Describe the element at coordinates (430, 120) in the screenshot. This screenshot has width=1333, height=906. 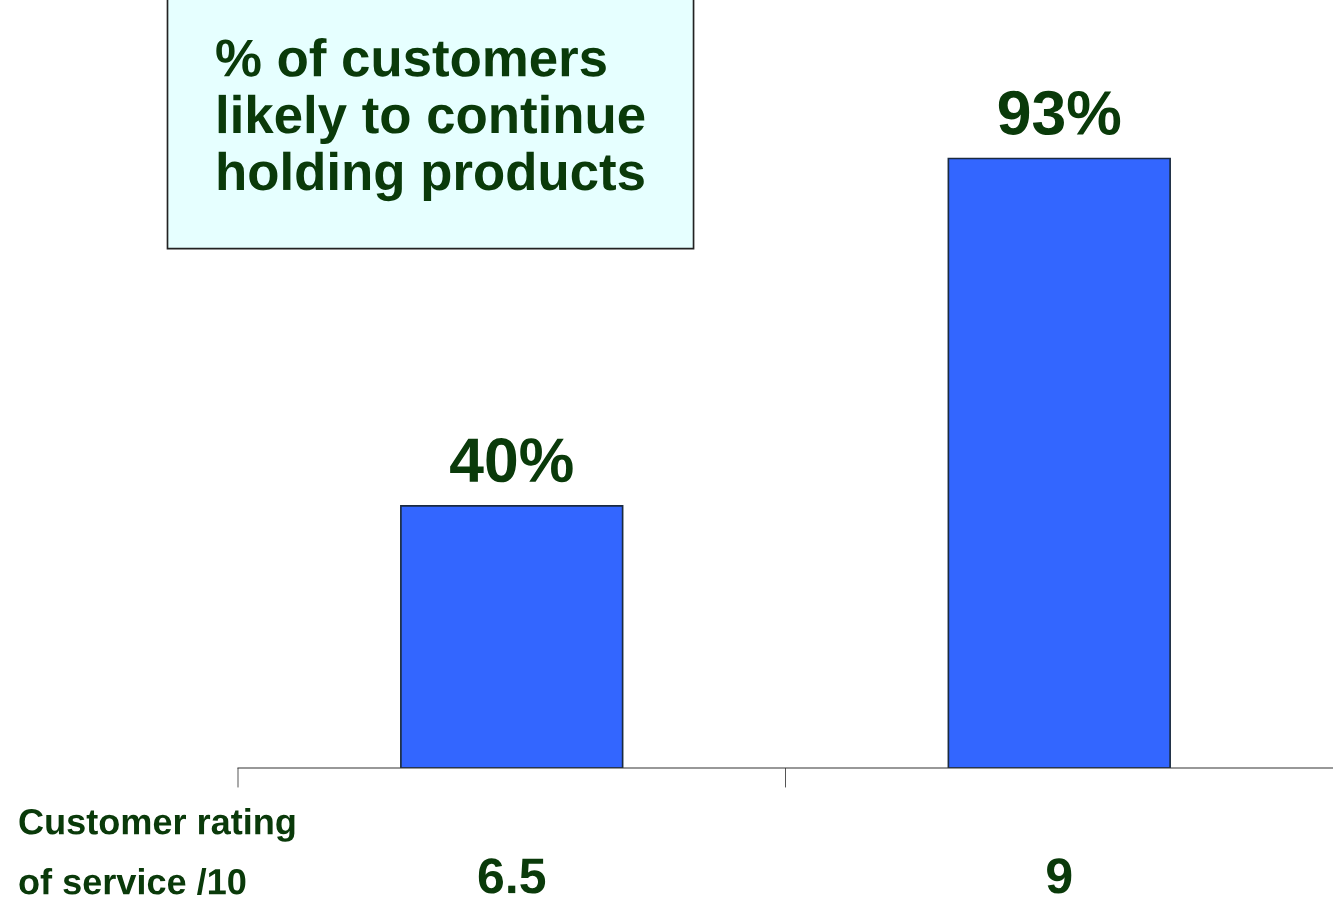
I see `chart-title: % of customers likely to continue holding products` at that location.